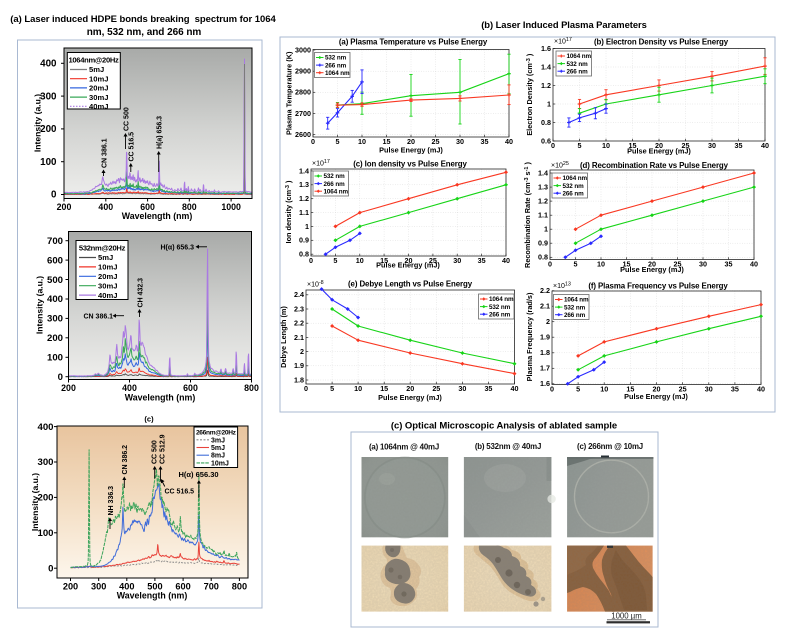 The image size is (787, 635). What do you see at coordinates (508, 446) in the screenshot?
I see `svg-text: (b) 532nm @ 40mJ` at bounding box center [508, 446].